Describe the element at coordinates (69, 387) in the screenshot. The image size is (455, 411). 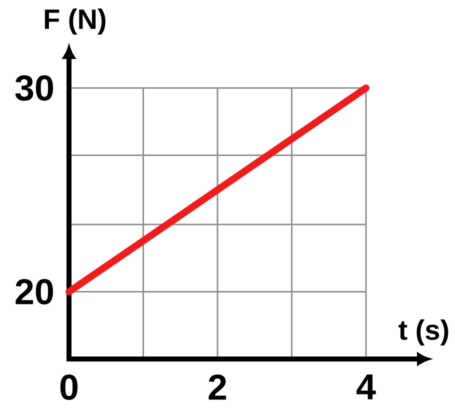
I see `x-tick-label: 0` at that location.